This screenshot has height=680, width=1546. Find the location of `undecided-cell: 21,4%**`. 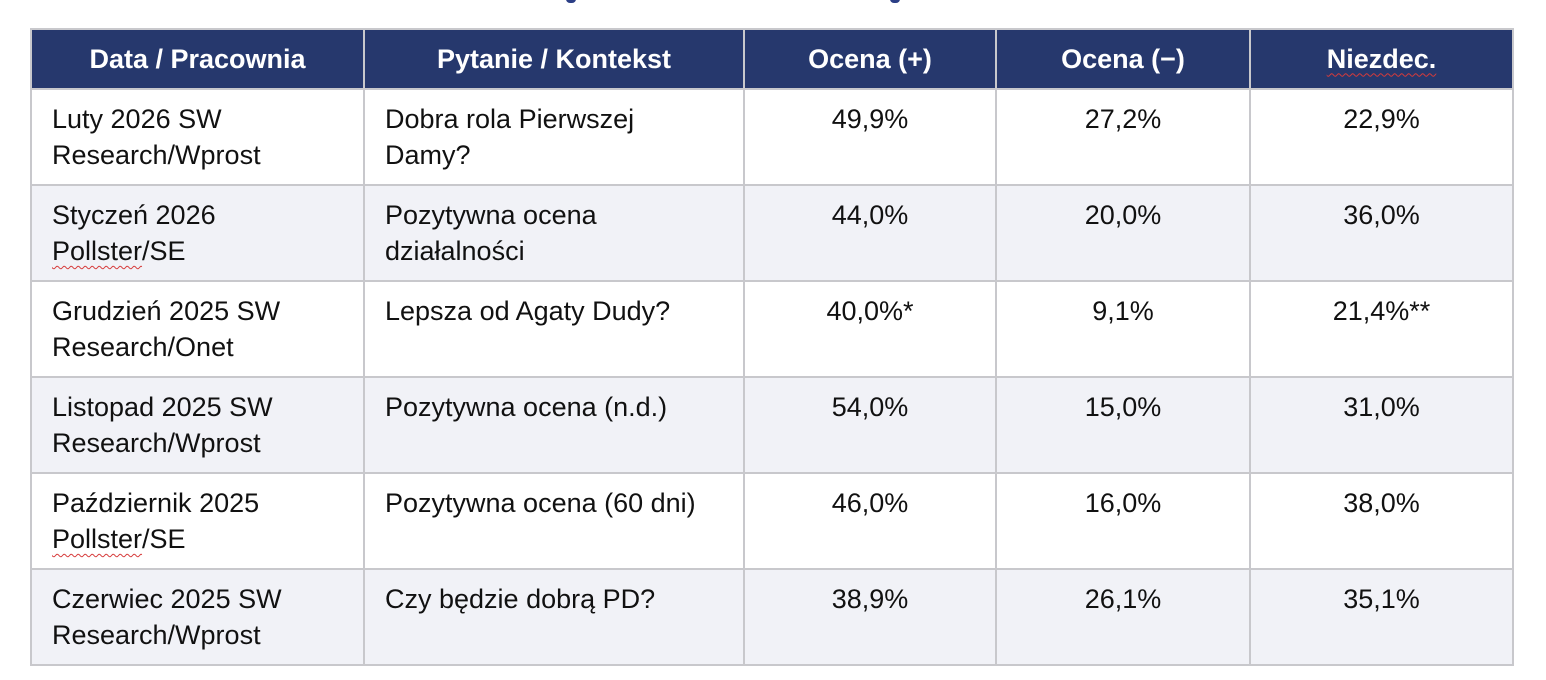

undecided-cell: 21,4%** is located at coordinates (1381, 329).